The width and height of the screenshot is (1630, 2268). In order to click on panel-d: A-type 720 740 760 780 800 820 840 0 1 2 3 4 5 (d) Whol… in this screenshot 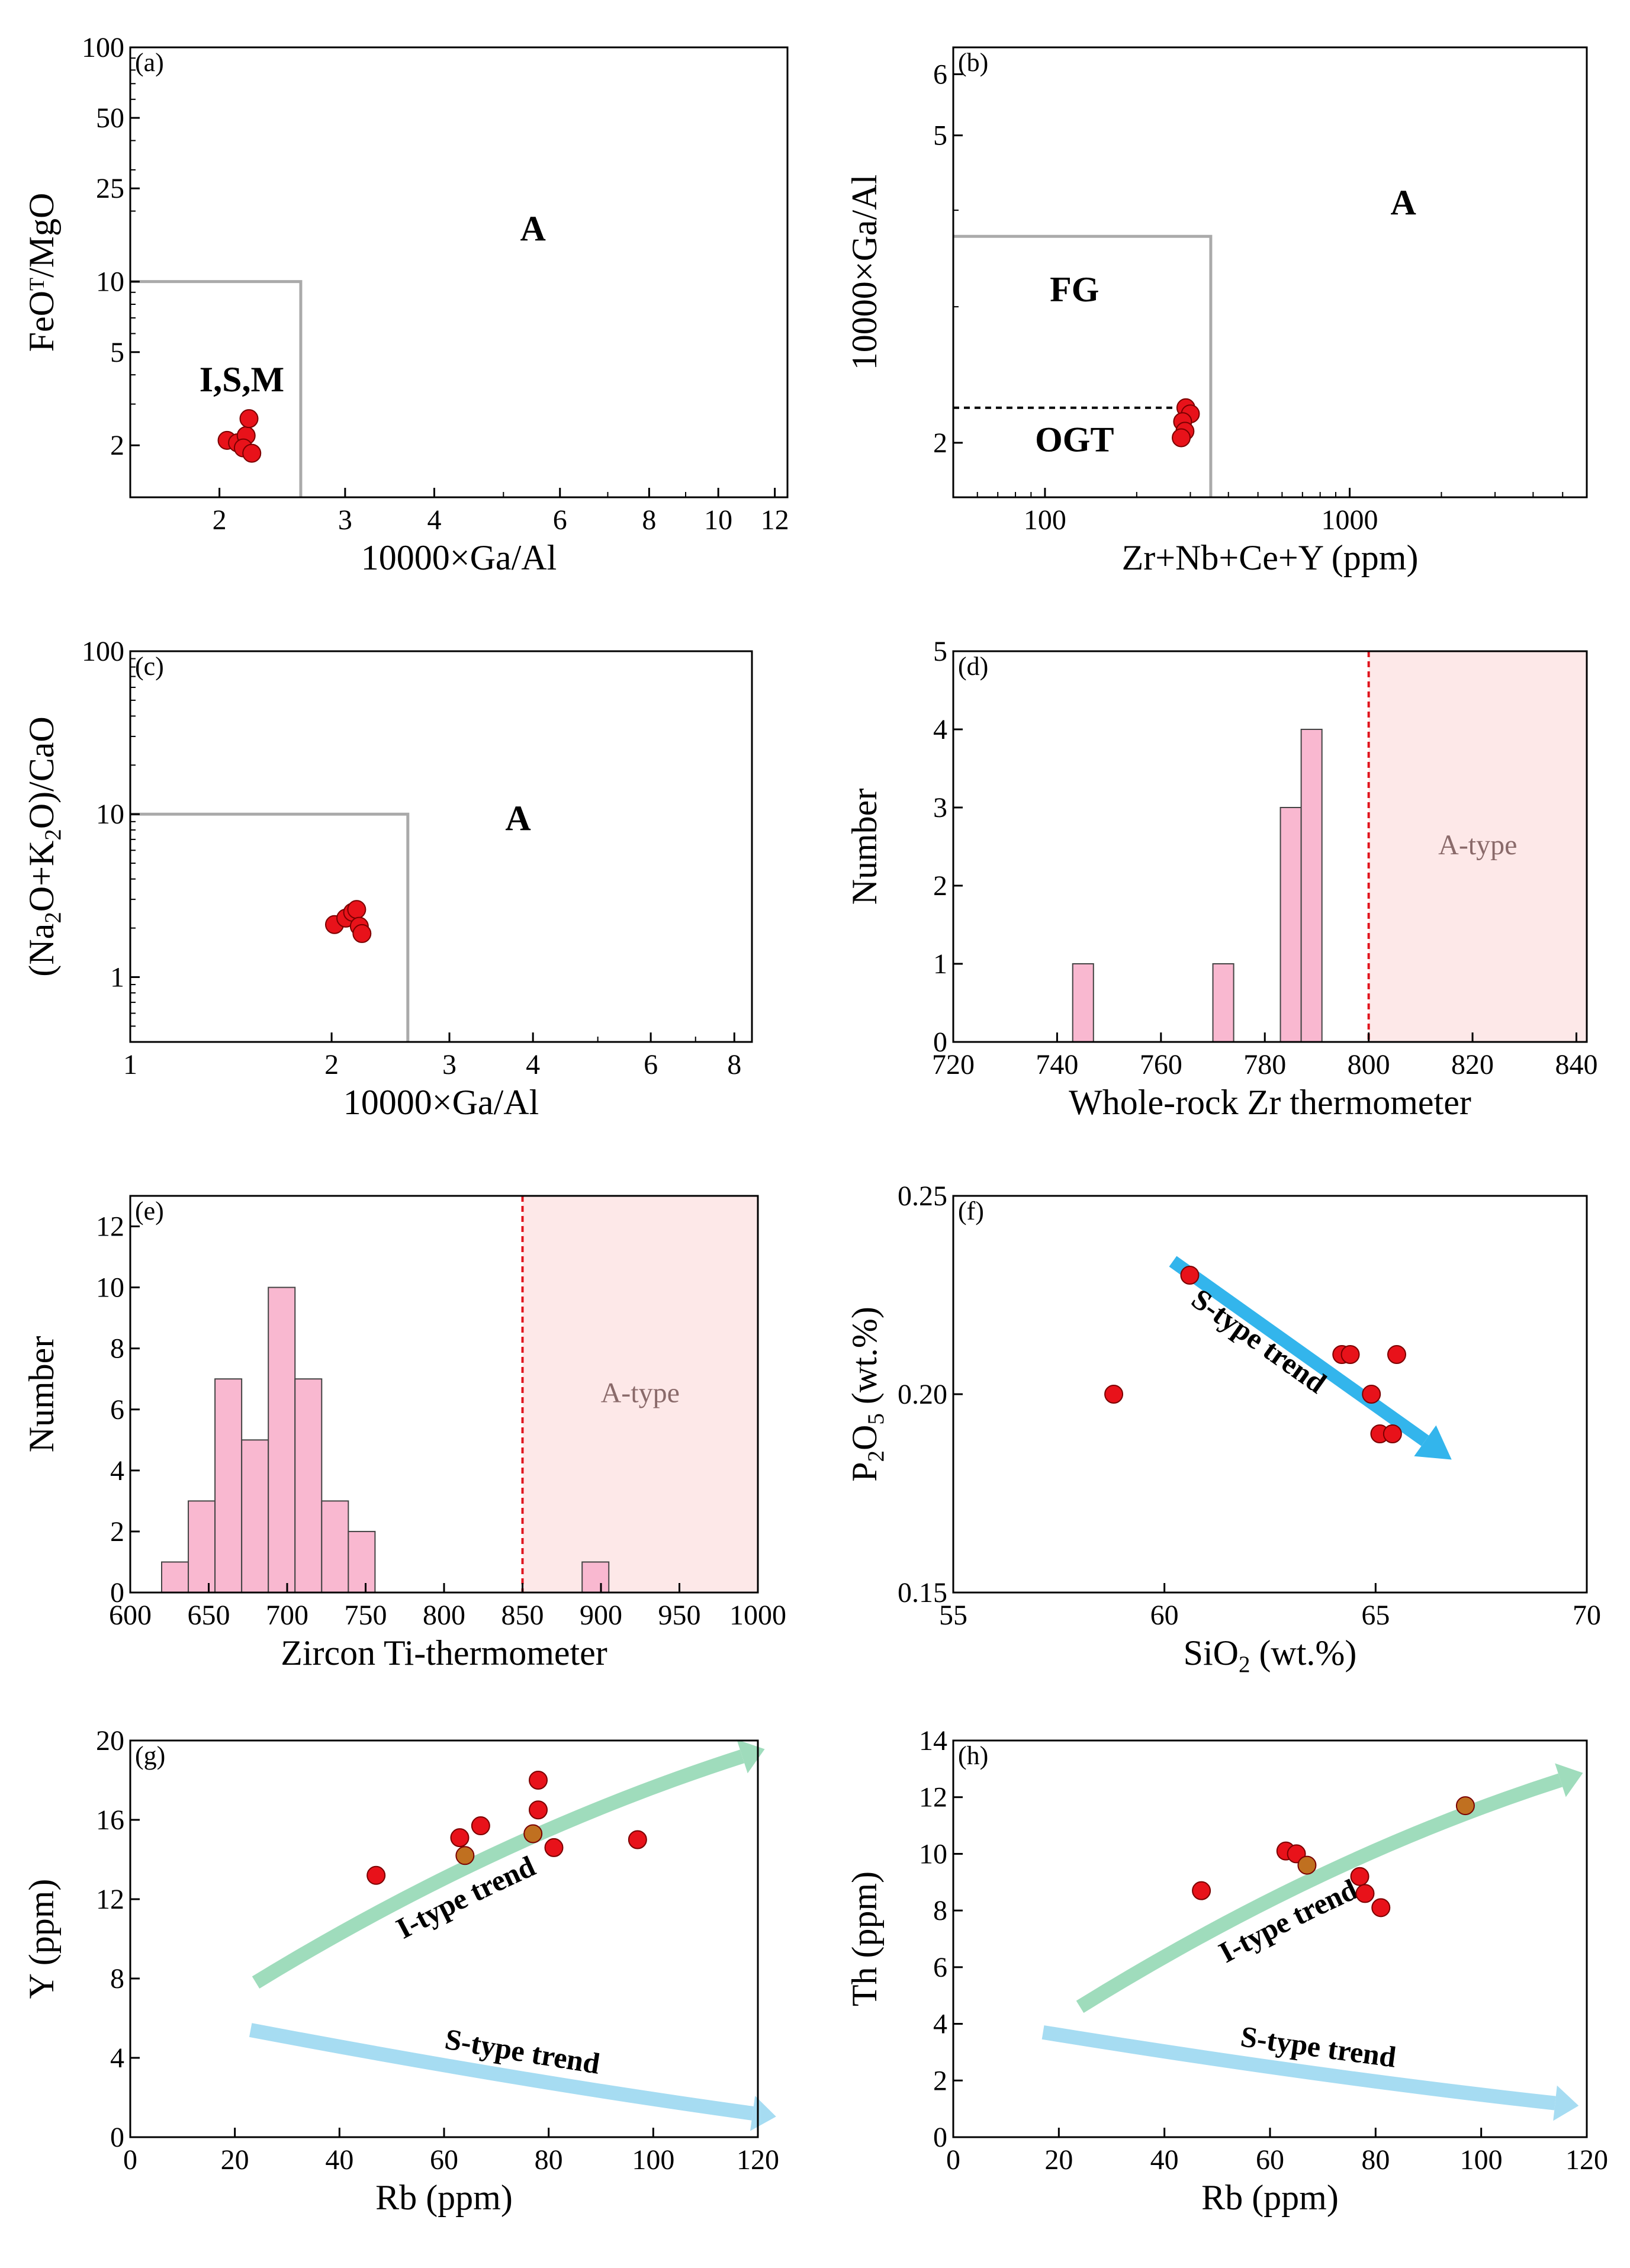, I will do `click(1221, 879)`.